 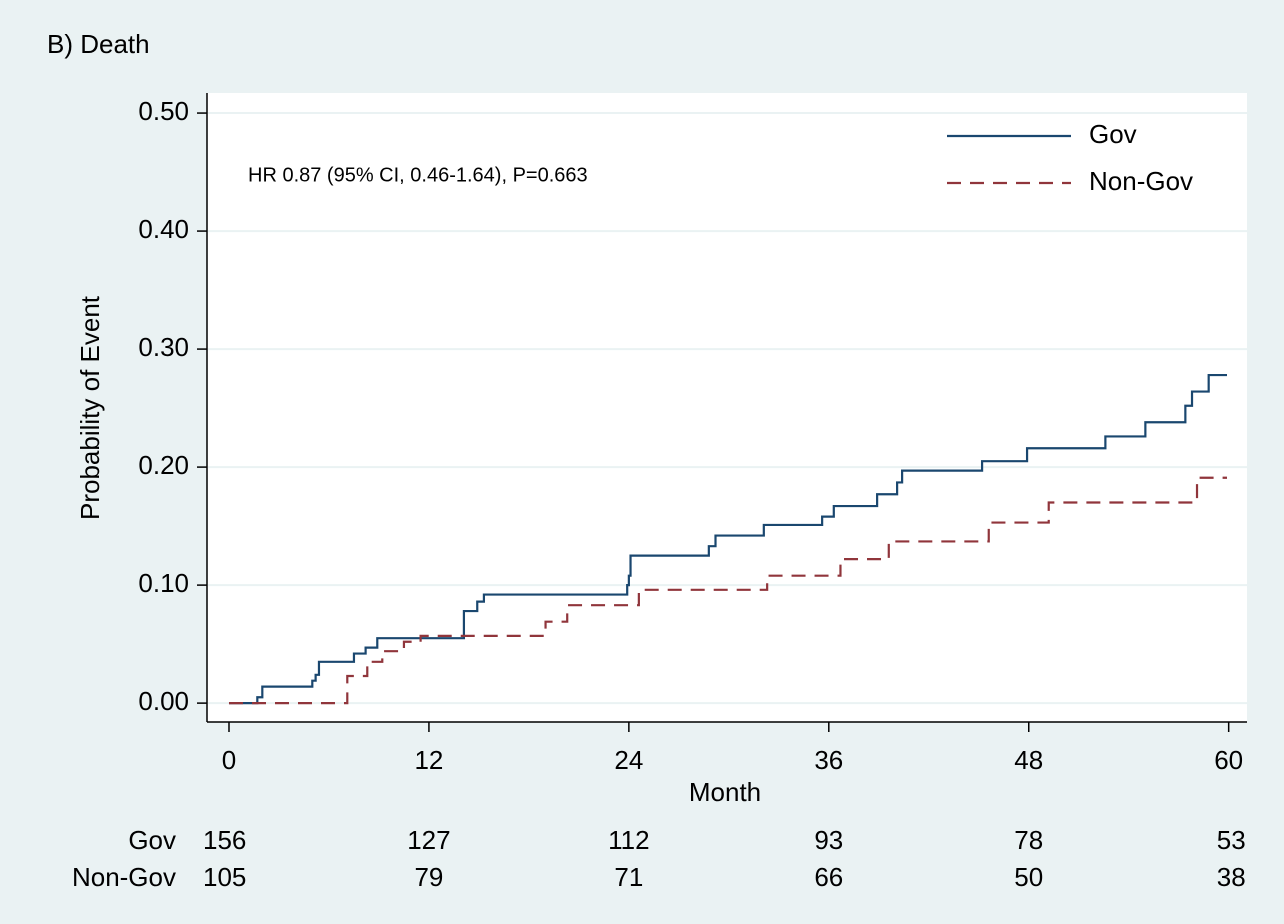 I want to click on risk-row-label: Non-Gov, so click(x=124, y=877).